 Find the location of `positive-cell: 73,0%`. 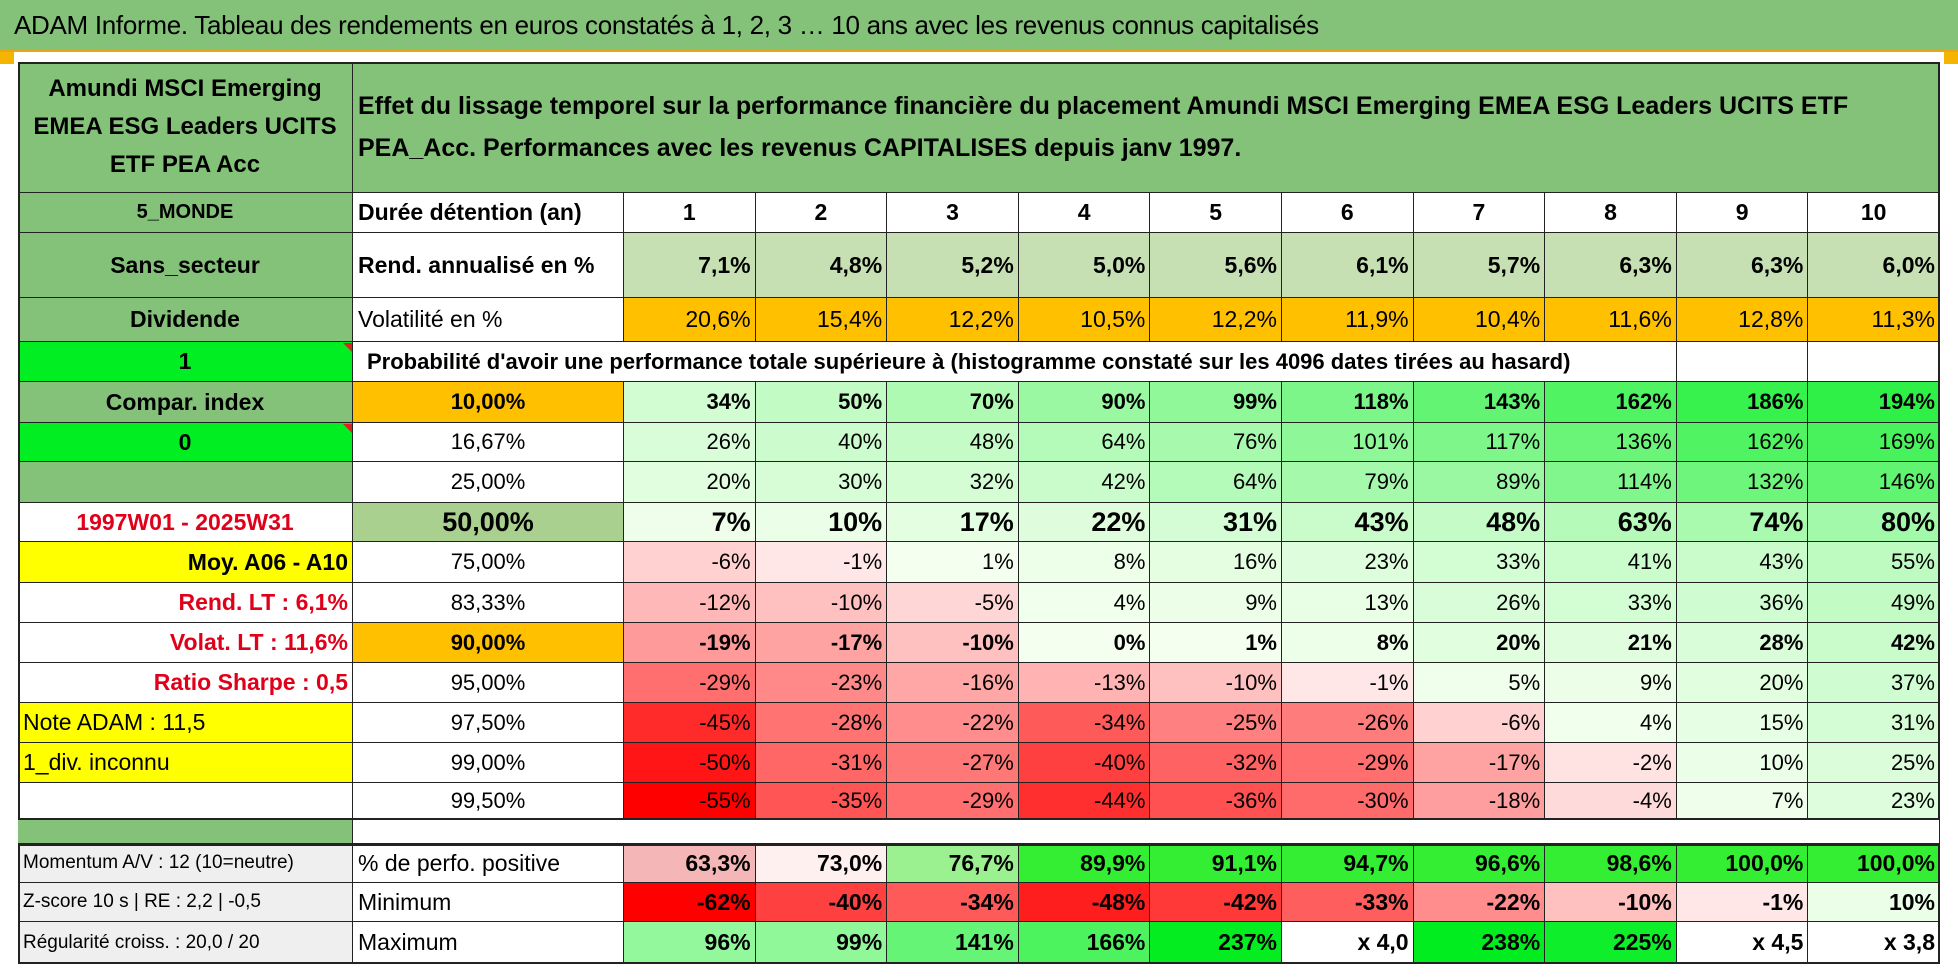

positive-cell: 73,0% is located at coordinates (821, 863).